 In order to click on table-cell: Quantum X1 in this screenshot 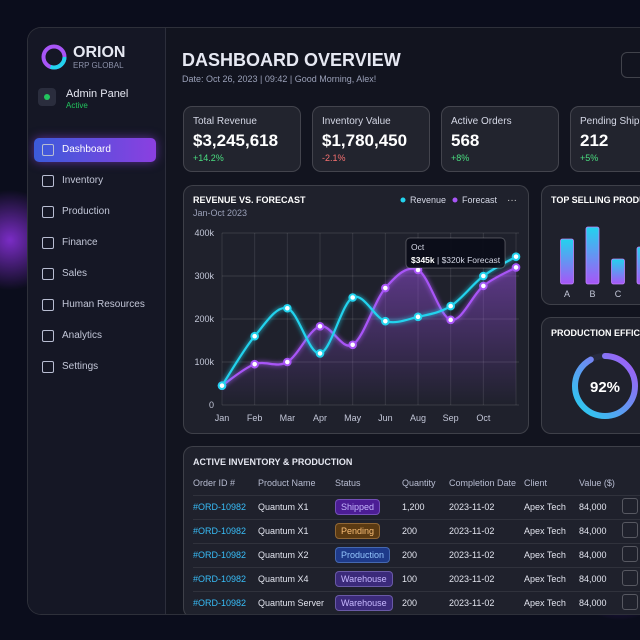, I will do `click(283, 531)`.